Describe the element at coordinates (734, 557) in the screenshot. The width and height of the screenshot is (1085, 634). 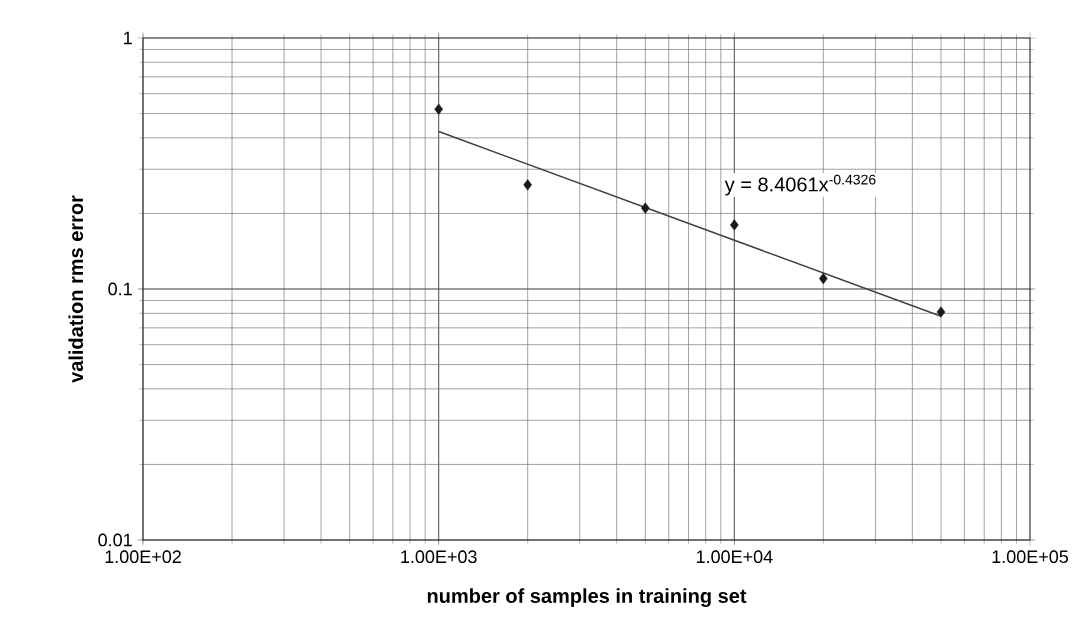
I see `x-tick-label: 1.00E+04` at that location.